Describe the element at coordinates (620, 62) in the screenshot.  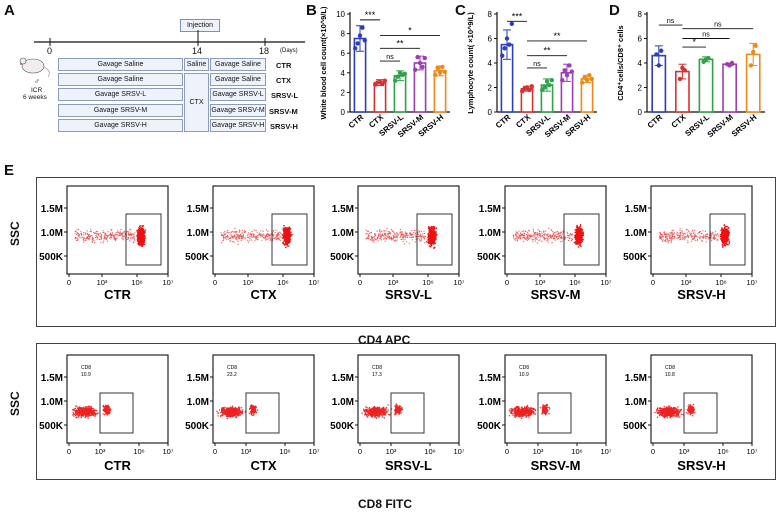
I see `y-axis-label: CD4⁺cells/CD8⁺ cells` at that location.